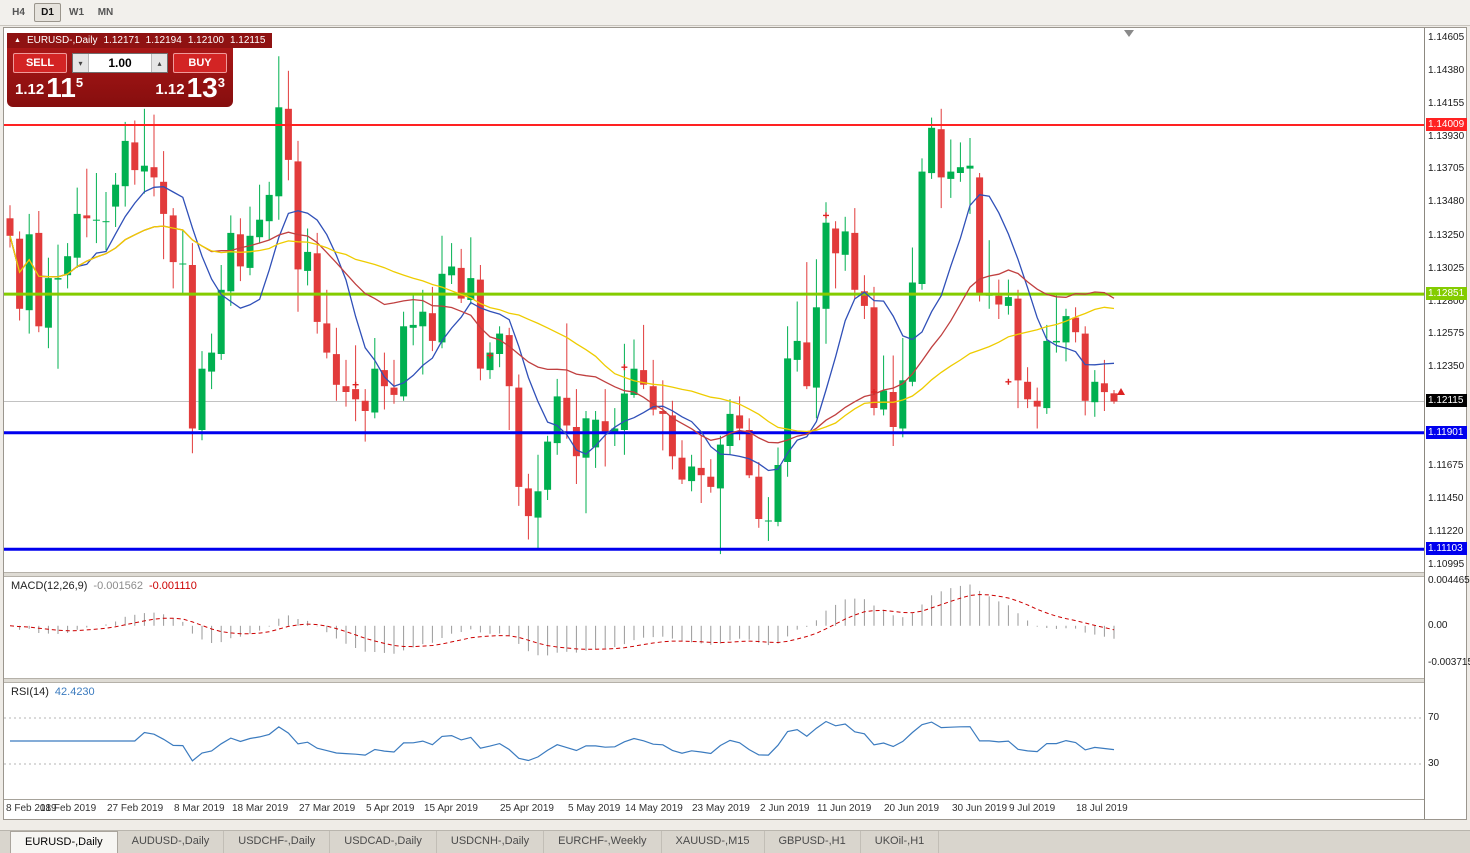  I want to click on chart-tab: USDCNH-,Daily, so click(491, 842).